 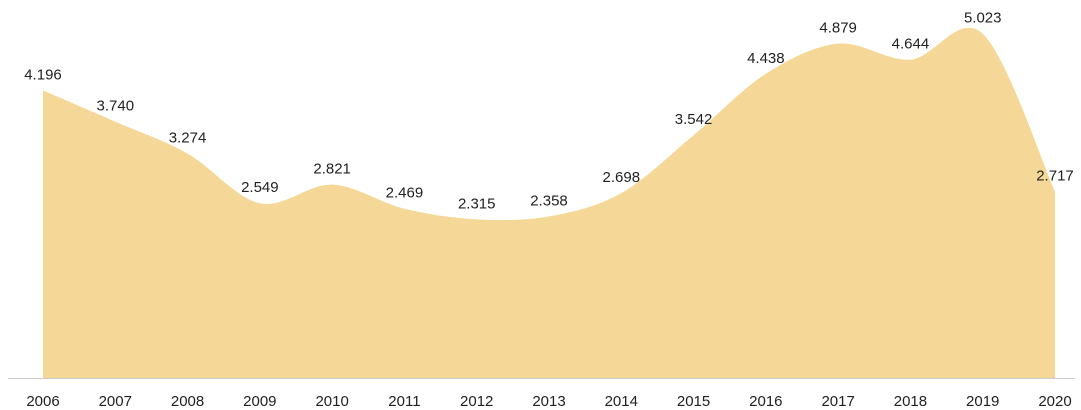 What do you see at coordinates (838, 28) in the screenshot?
I see `data-label: 4.879` at bounding box center [838, 28].